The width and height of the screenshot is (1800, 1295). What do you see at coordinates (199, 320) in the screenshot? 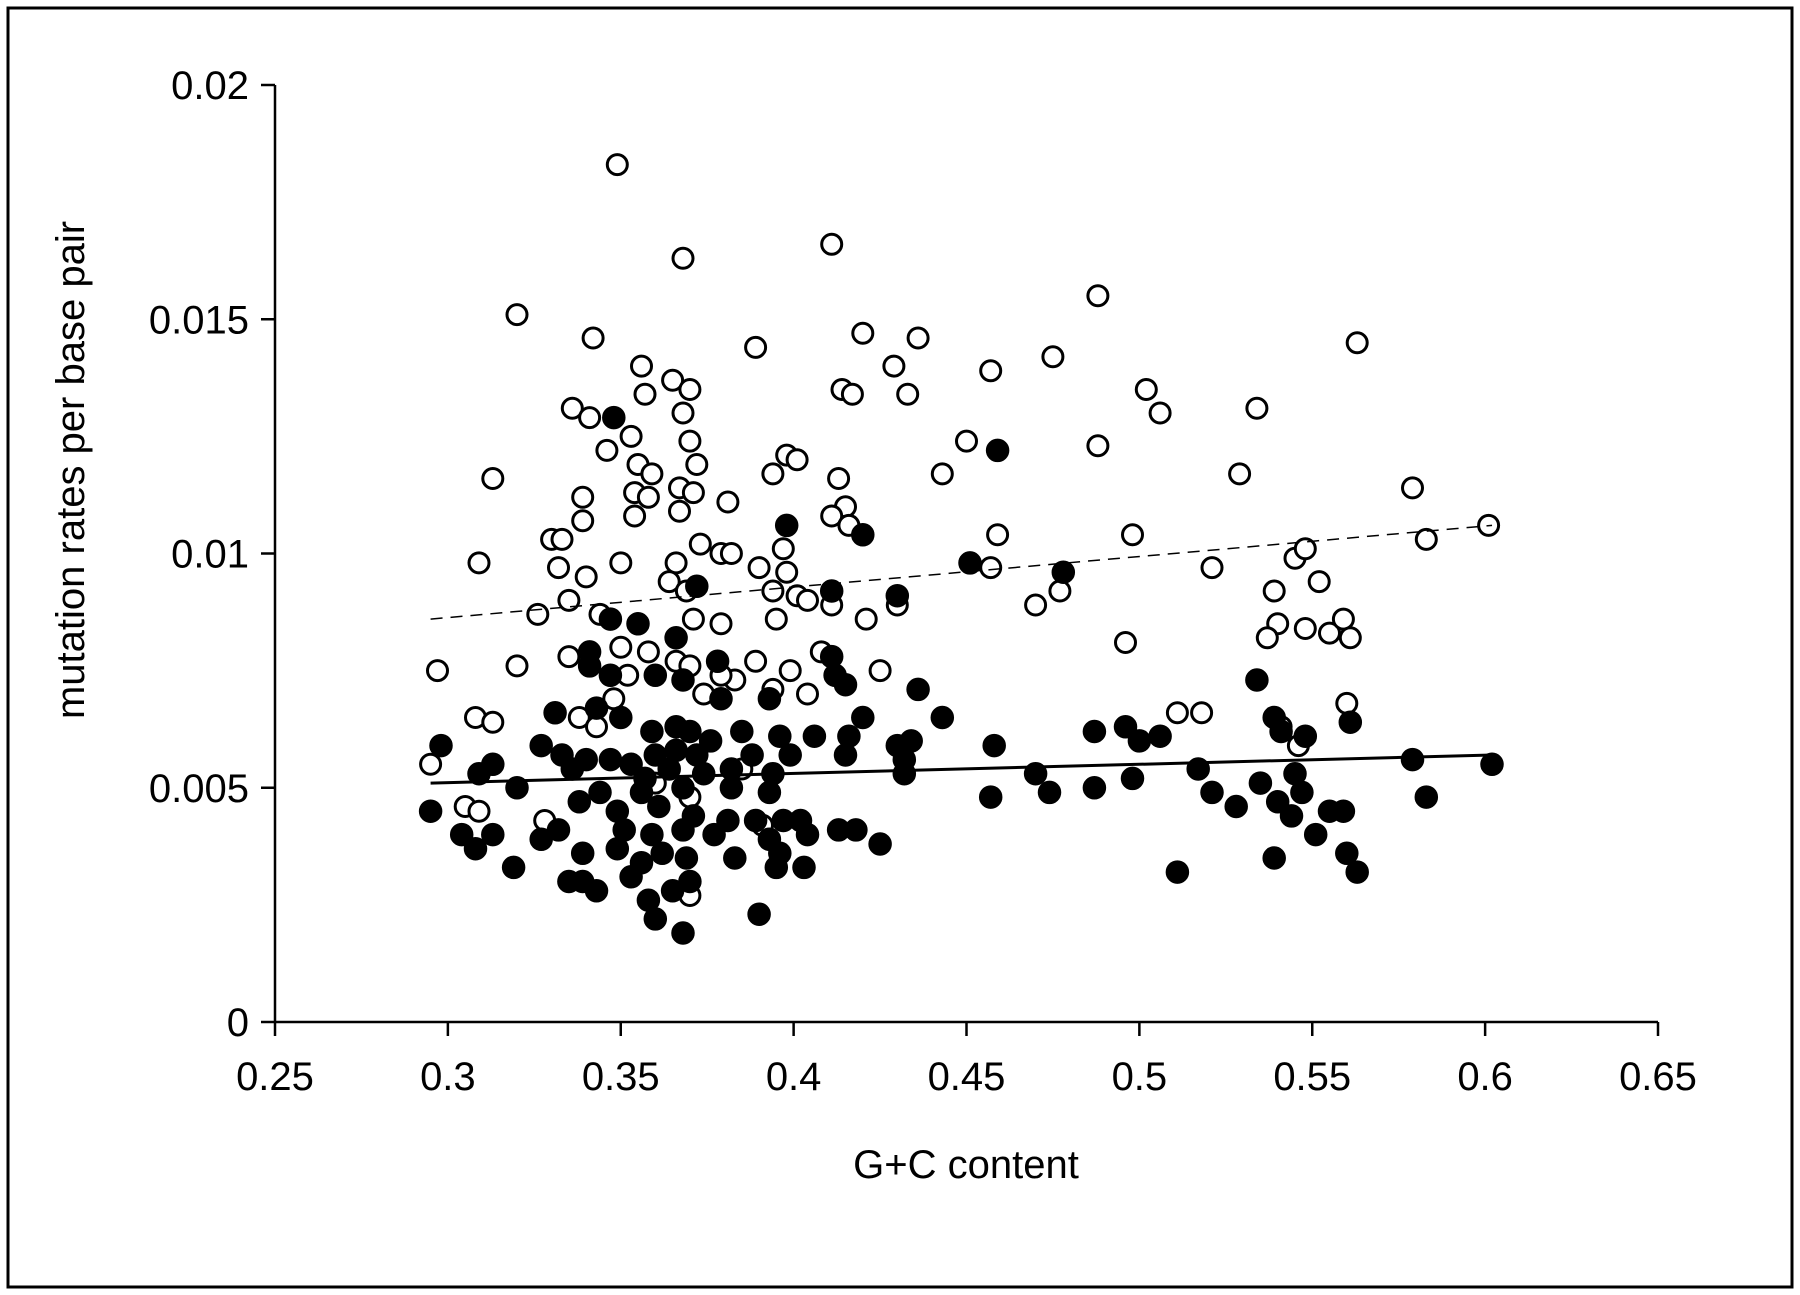
I see `y-tick-label: 0.015` at bounding box center [199, 320].